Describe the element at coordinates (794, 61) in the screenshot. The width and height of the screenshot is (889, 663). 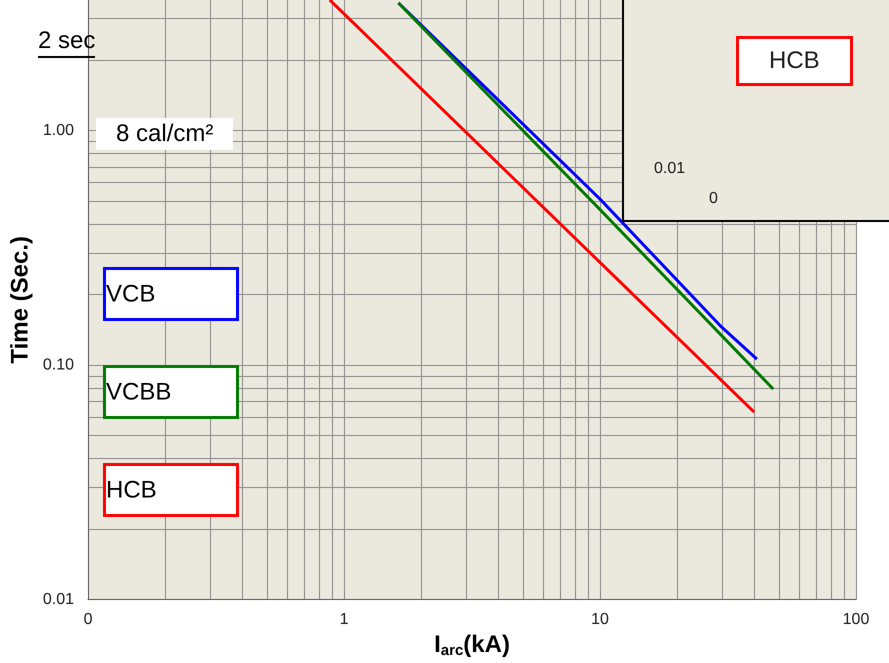
I see `annotation: HCB` at that location.